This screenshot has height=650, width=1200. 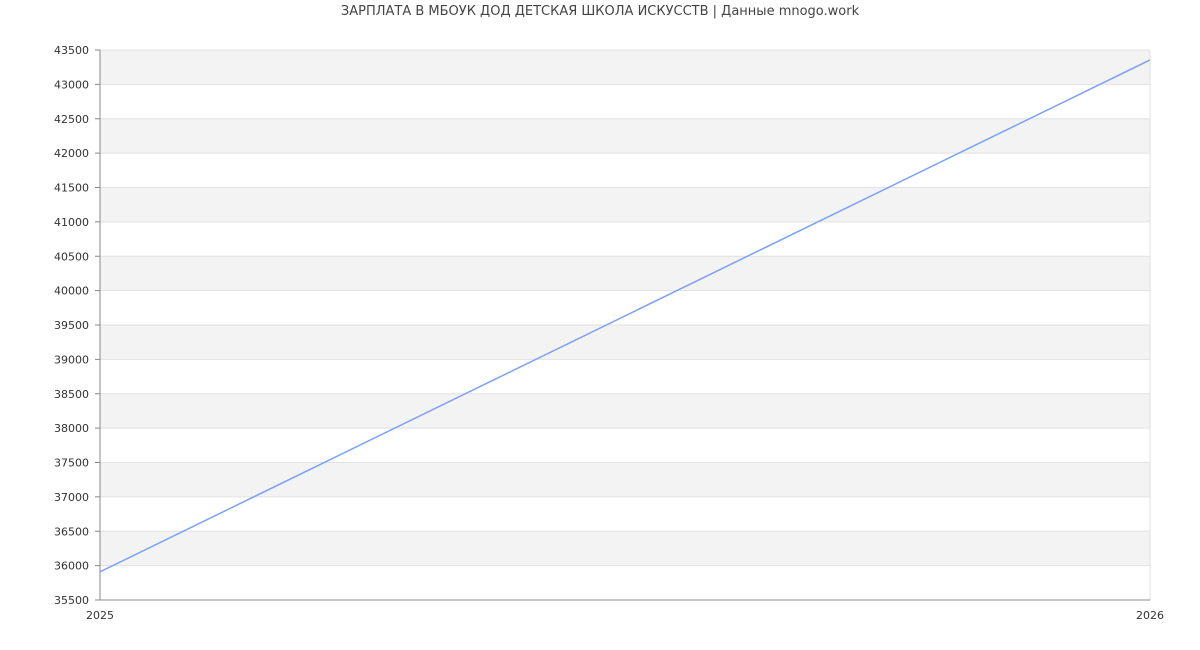 What do you see at coordinates (71, 119) in the screenshot?
I see `y-tick-label: 42500` at bounding box center [71, 119].